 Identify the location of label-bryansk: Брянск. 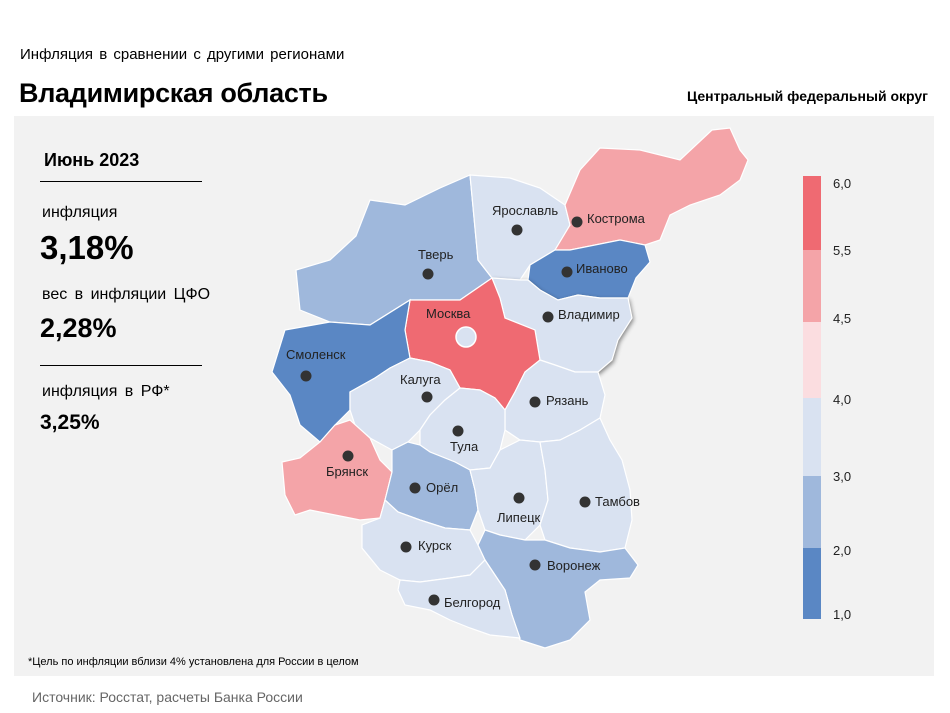
(347, 471).